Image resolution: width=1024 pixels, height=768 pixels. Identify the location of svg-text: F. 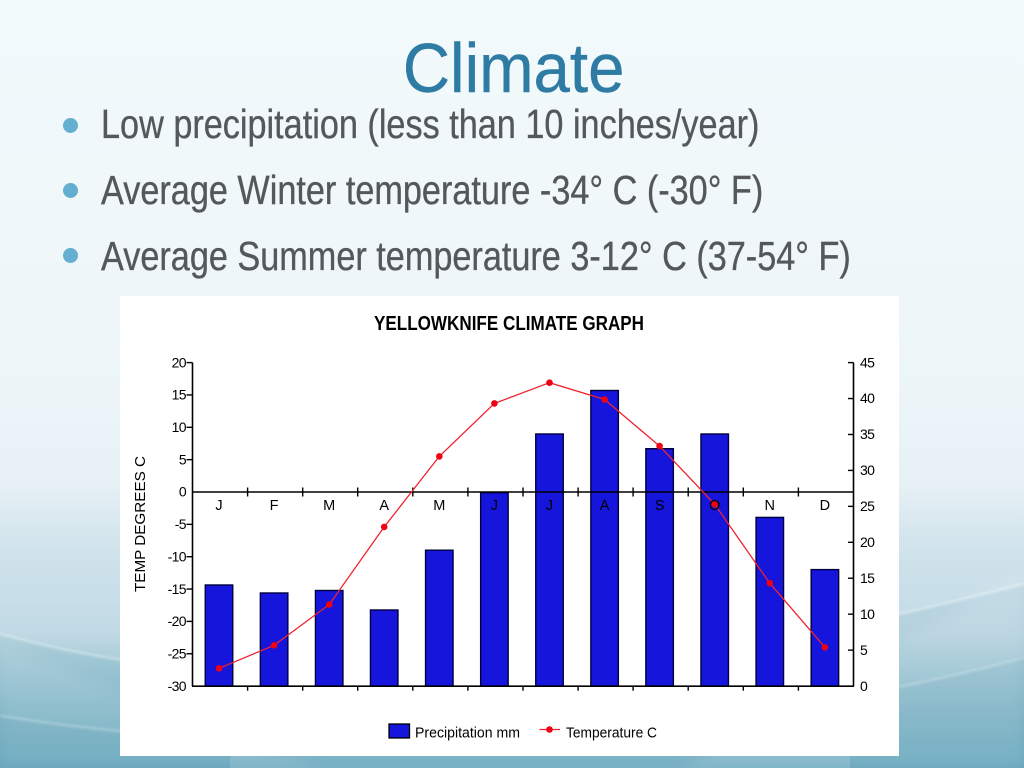
(274, 506).